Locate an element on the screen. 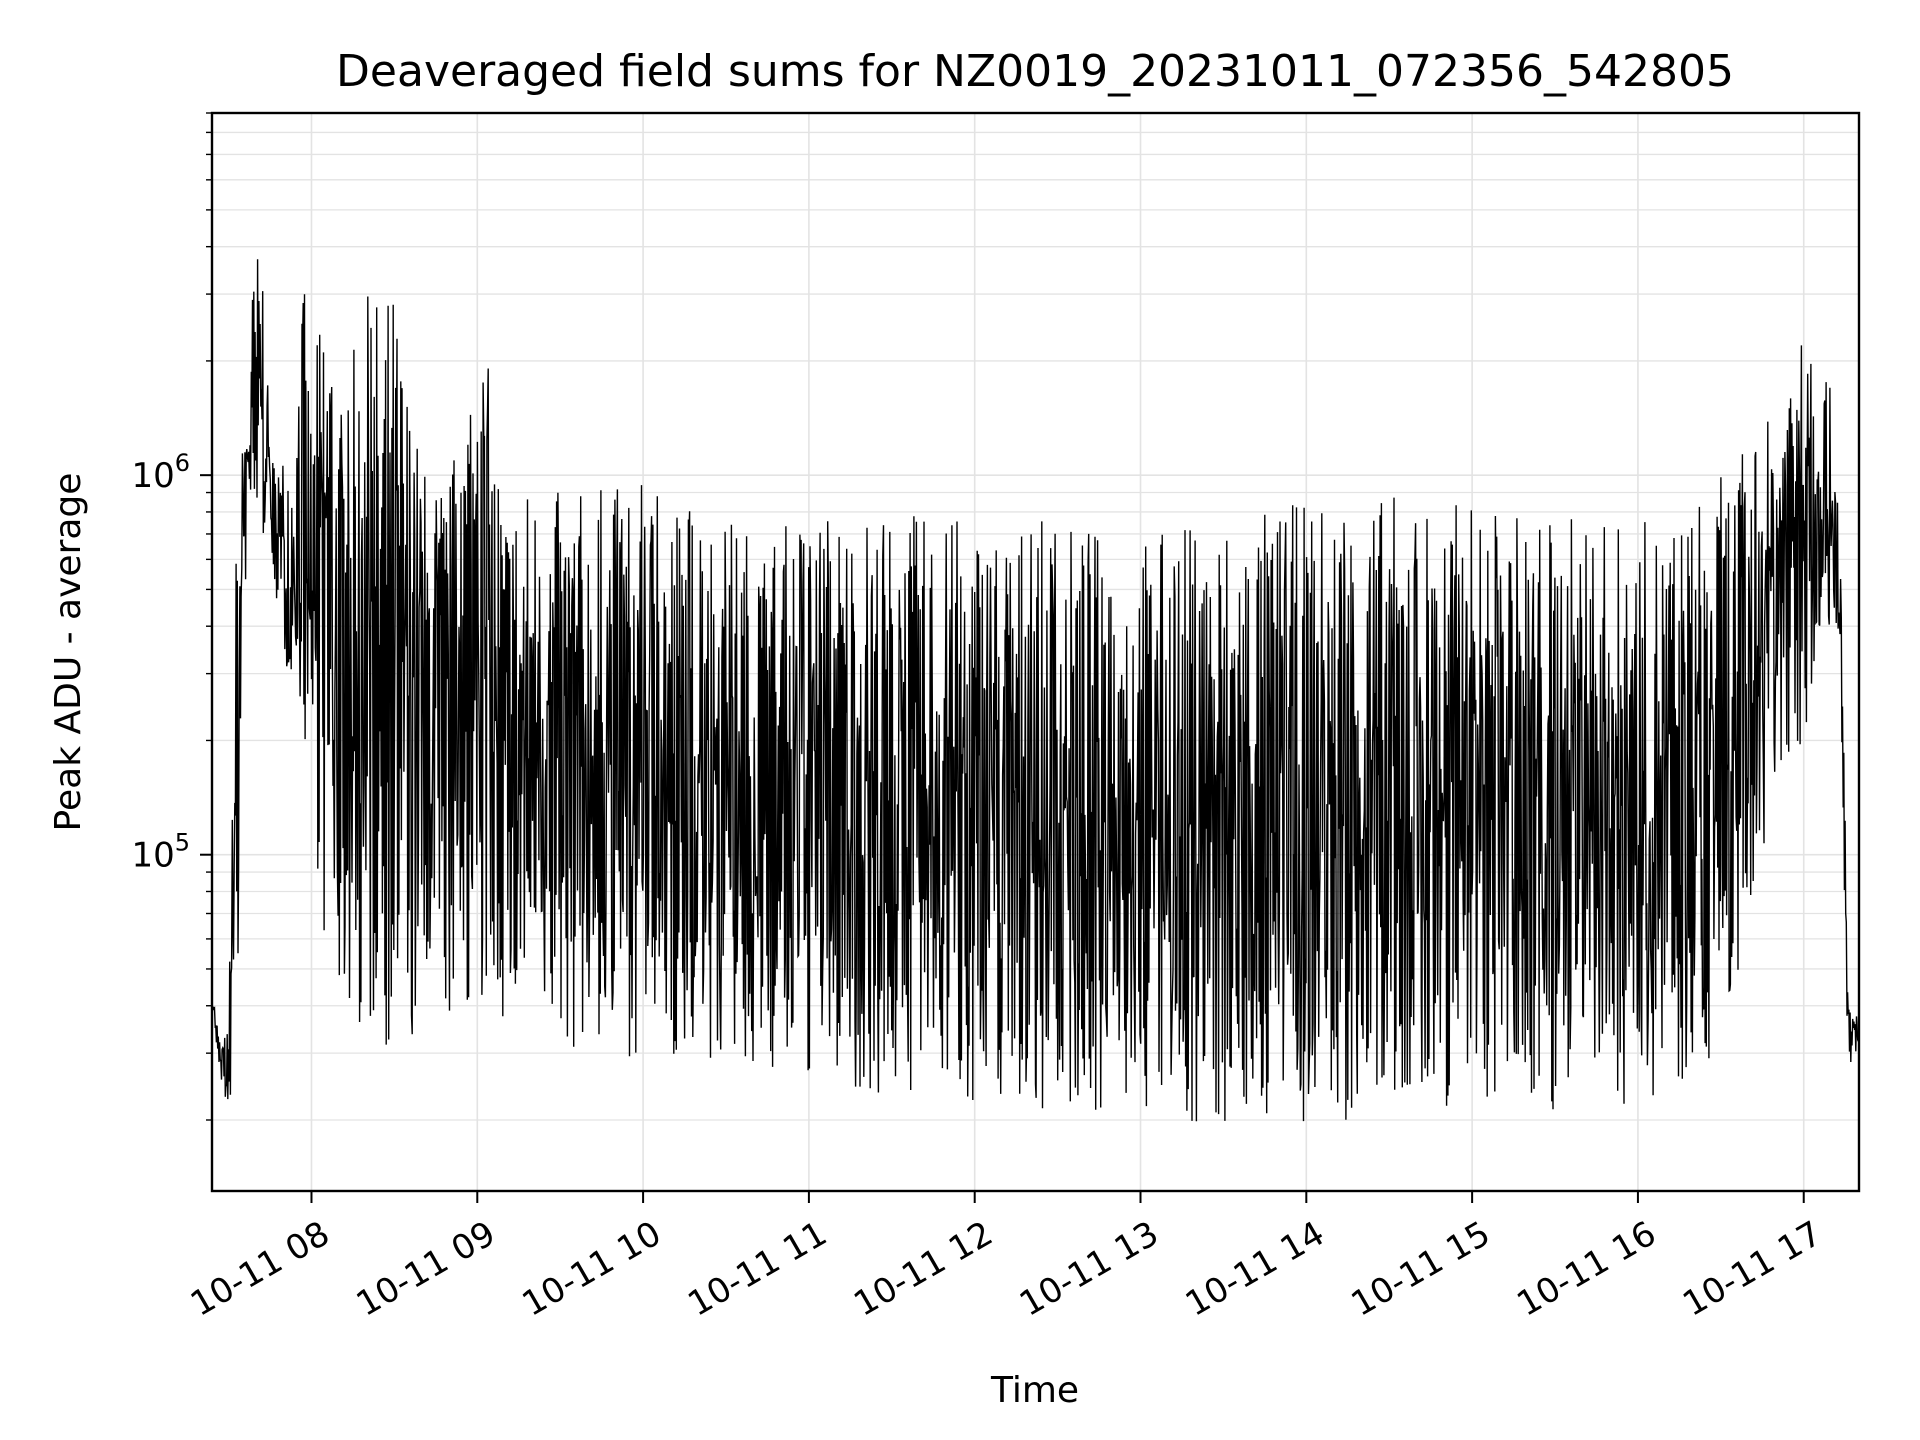  y-tick-exponent: 5 is located at coordinates (182, 843).